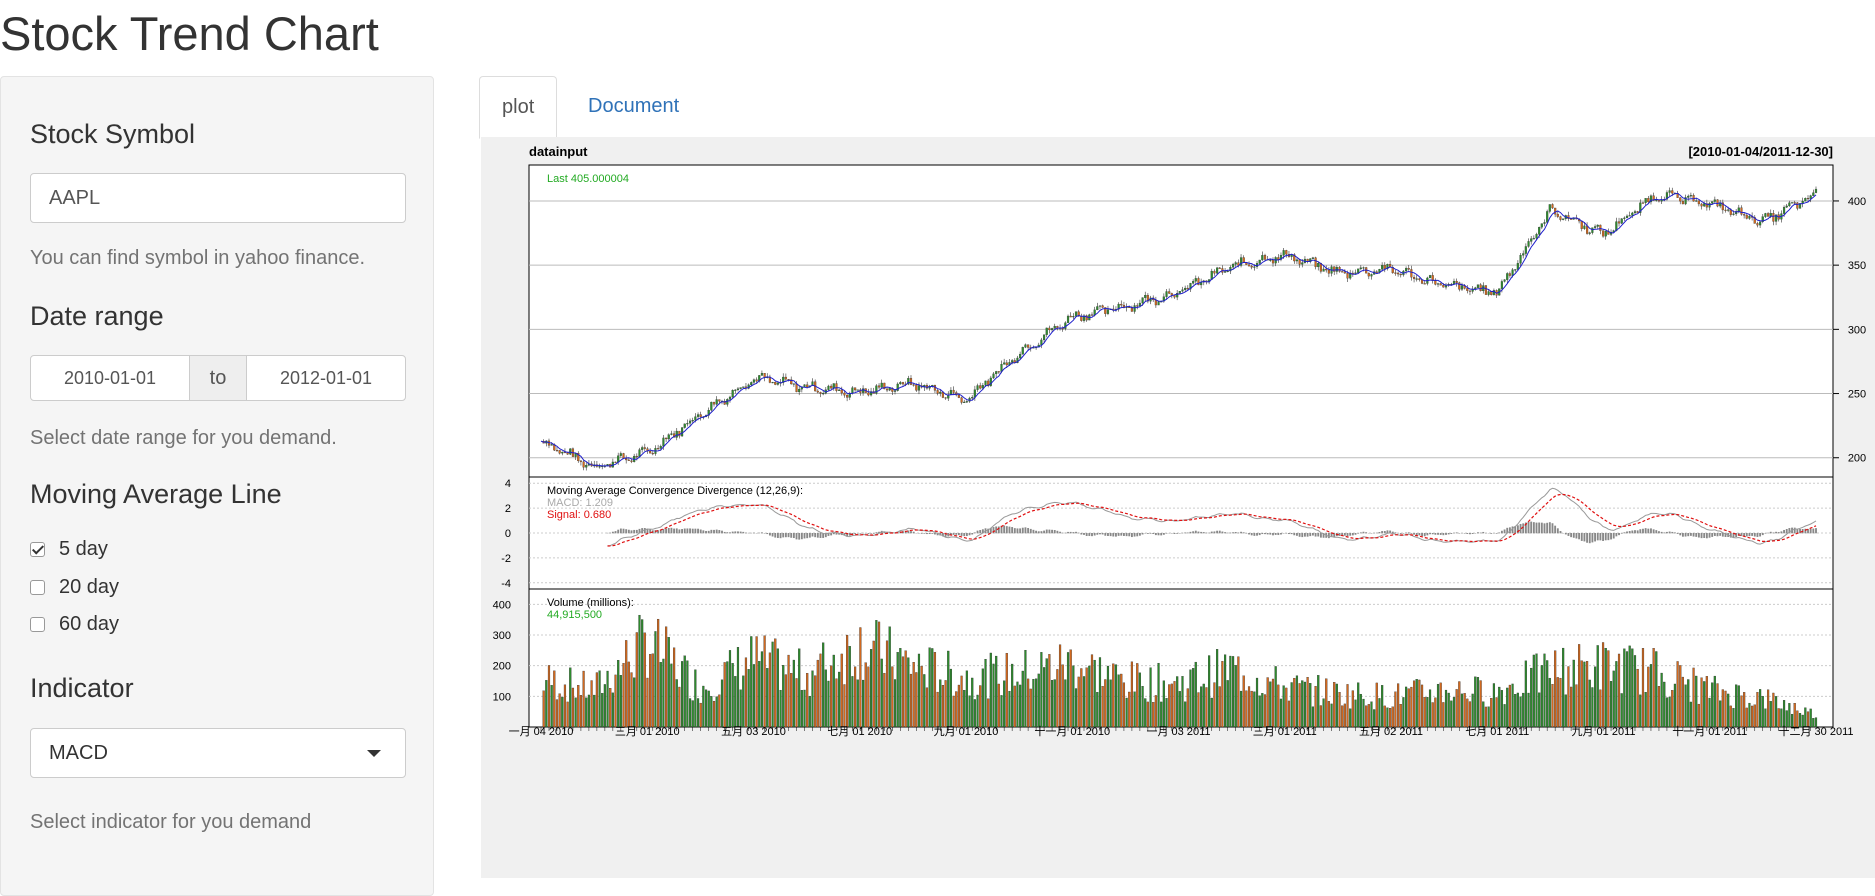 The image size is (1875, 896). I want to click on macd-tick-label: 2, so click(508, 509).